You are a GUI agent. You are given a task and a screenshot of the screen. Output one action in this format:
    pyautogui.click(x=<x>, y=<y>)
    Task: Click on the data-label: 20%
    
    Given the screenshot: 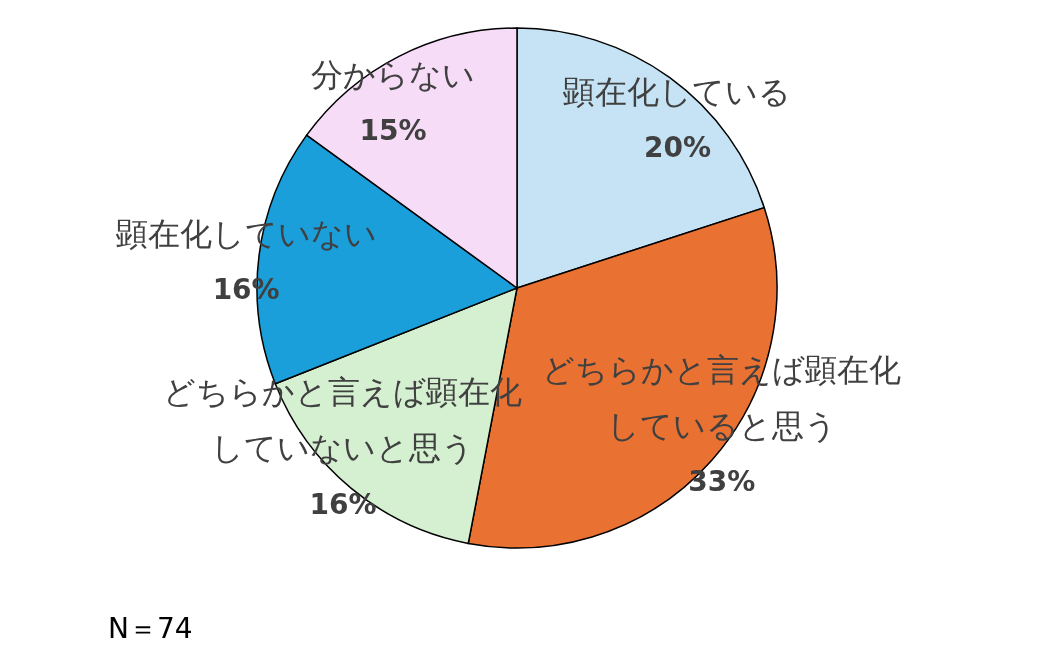 What is the action you would take?
    pyautogui.click(x=677, y=148)
    